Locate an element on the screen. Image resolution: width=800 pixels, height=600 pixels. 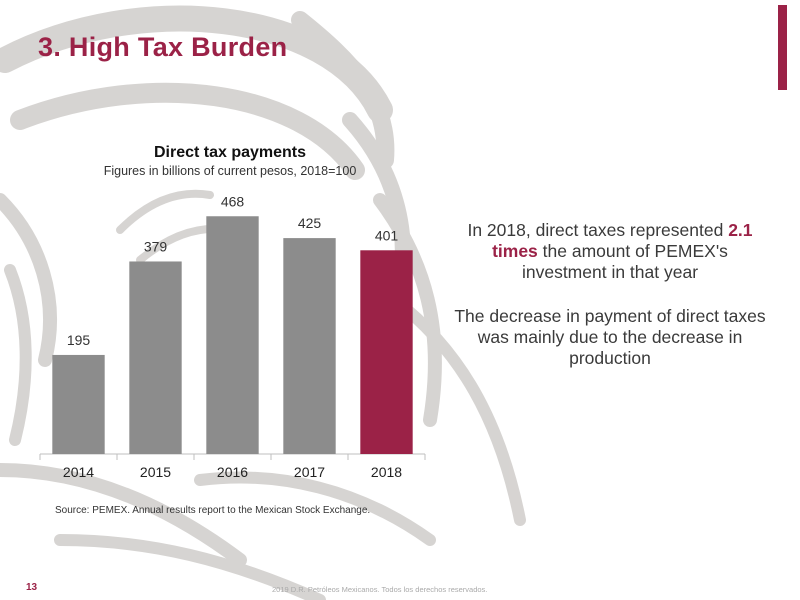
bar-2015 is located at coordinates (155, 357).